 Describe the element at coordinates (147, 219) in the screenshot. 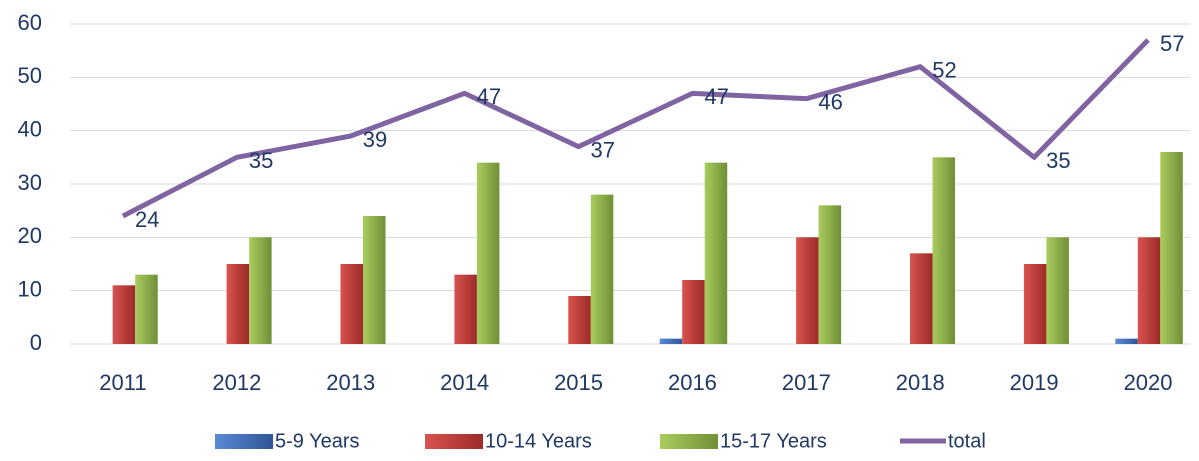

I see `data-label: 24` at that location.